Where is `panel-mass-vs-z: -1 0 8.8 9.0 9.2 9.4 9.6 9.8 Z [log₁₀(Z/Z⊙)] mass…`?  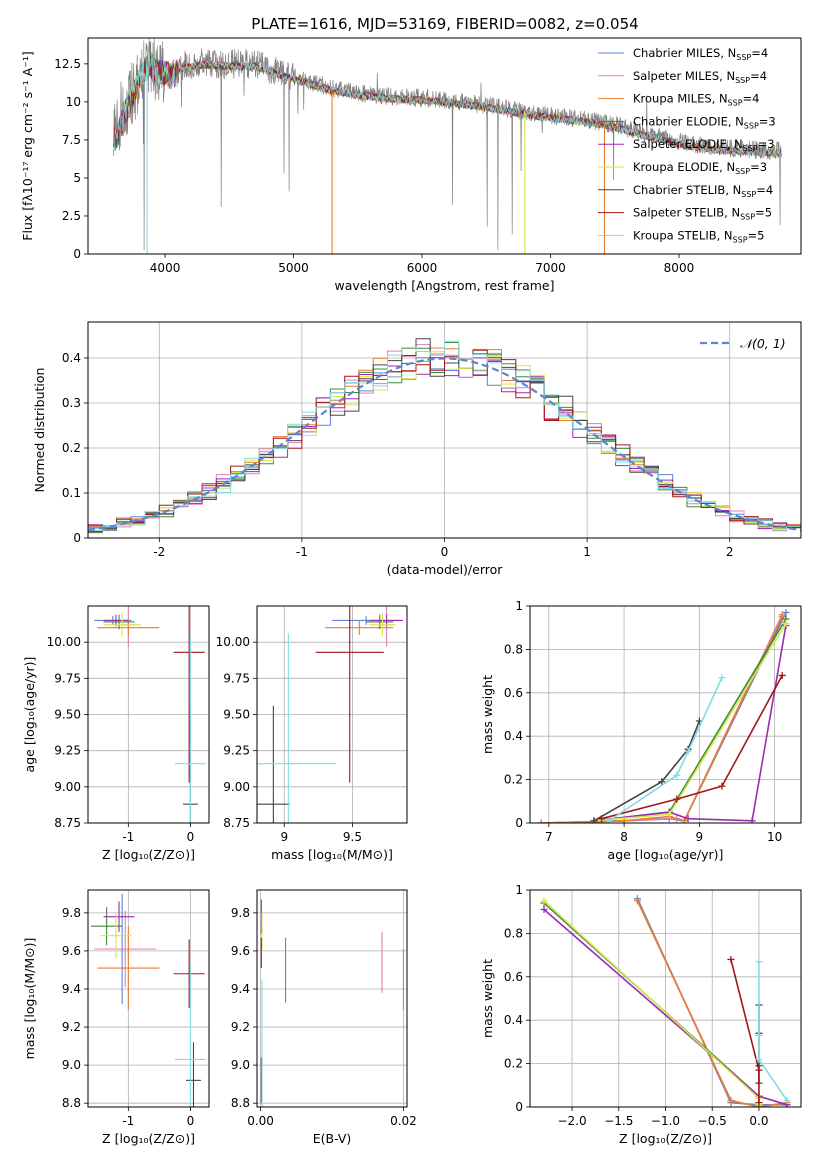
panel-mass-vs-z: -1 0 8.8 9.0 9.2 9.4 9.6 9.8 Z [log₁₀(Z/Z⊙)] mass… is located at coordinates (116, 1017).